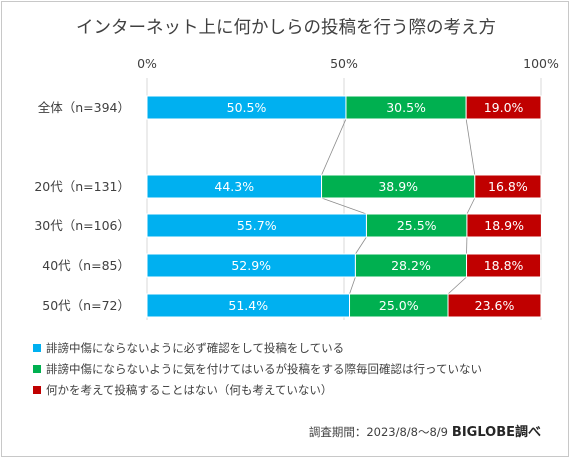 Image resolution: width=572 pixels, height=460 pixels. What do you see at coordinates (399, 305) in the screenshot?
I see `data-label: 25.0%` at bounding box center [399, 305].